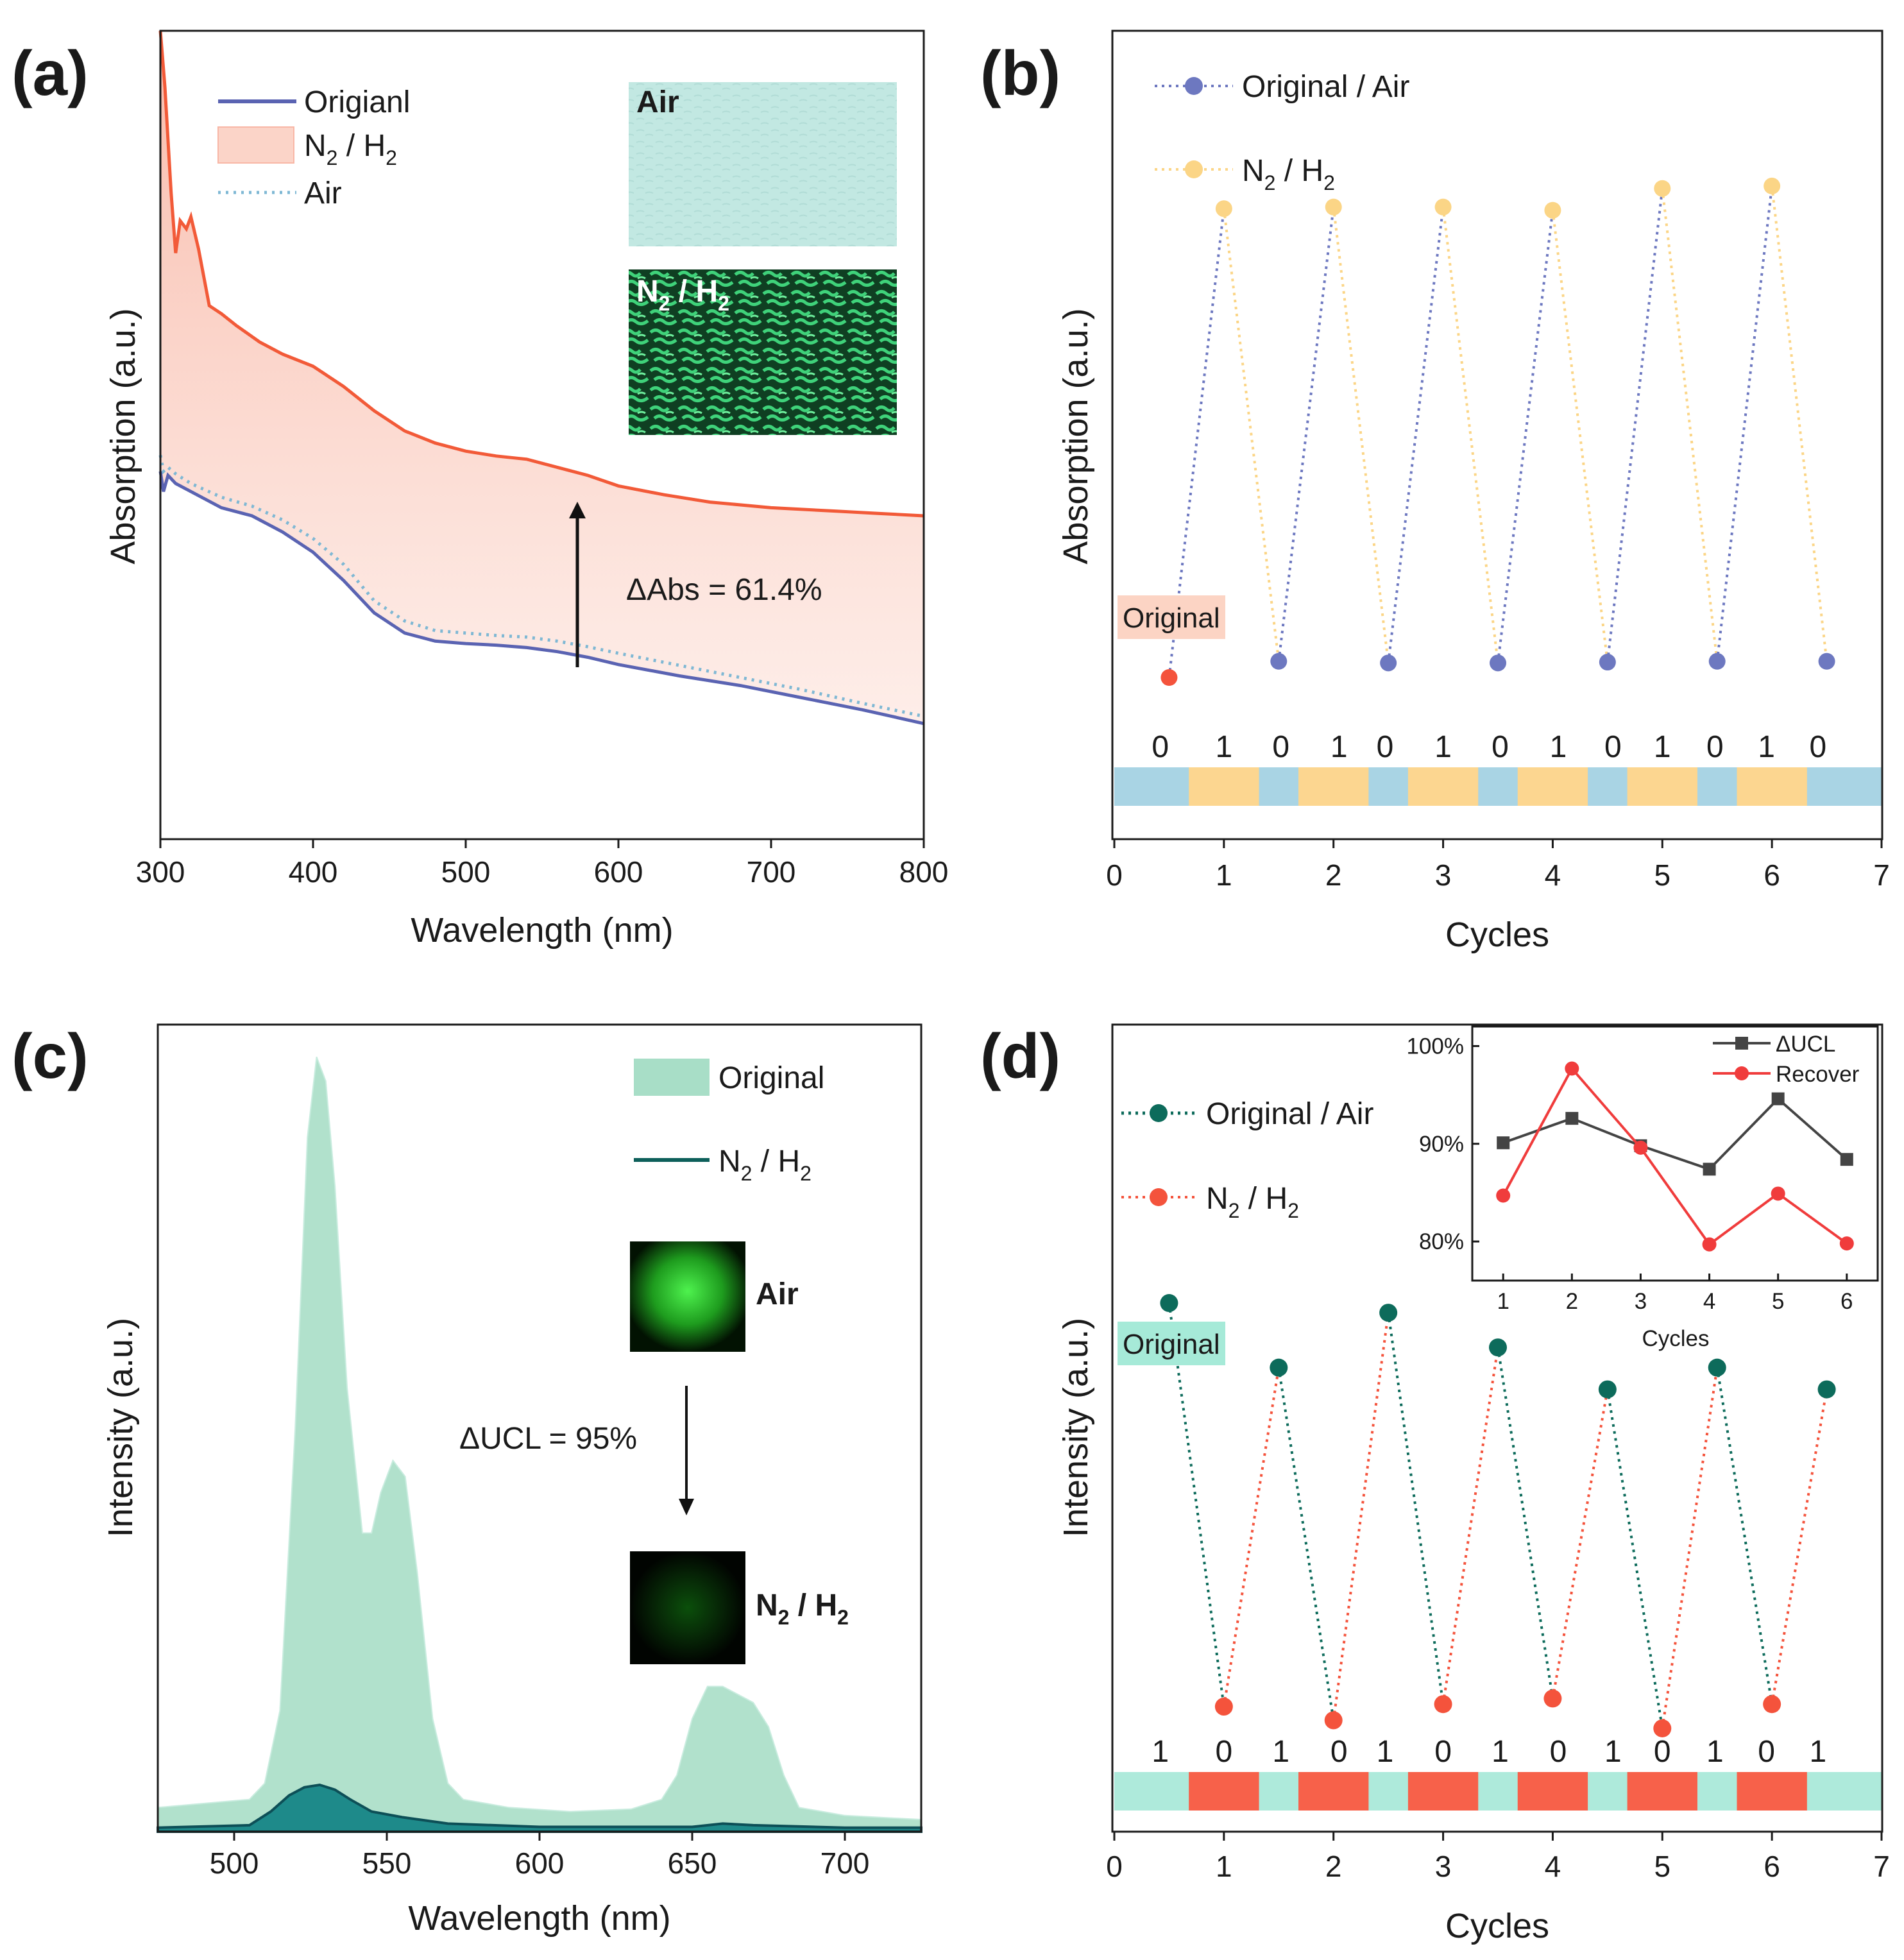  What do you see at coordinates (1818, 1074) in the screenshot?
I see `inset-legend-recover-label: Recover` at bounding box center [1818, 1074].